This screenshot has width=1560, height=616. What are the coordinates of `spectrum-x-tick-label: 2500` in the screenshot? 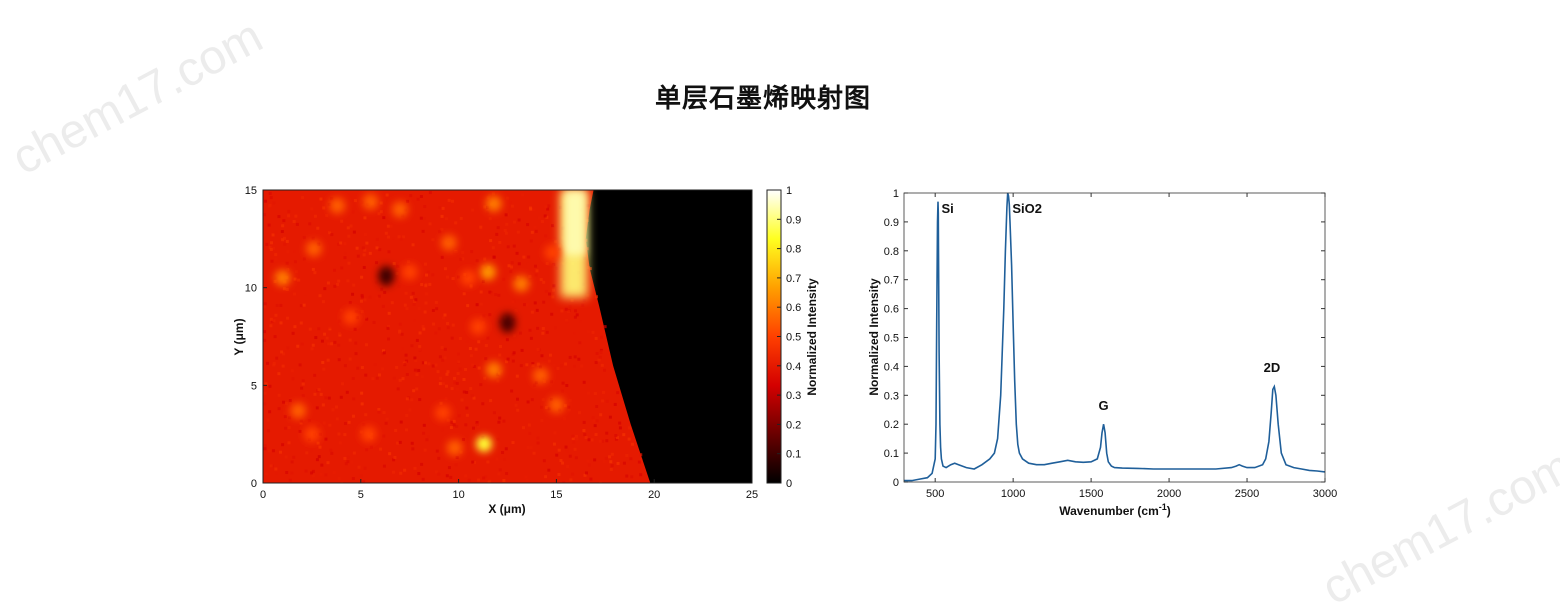 It's located at (1247, 494).